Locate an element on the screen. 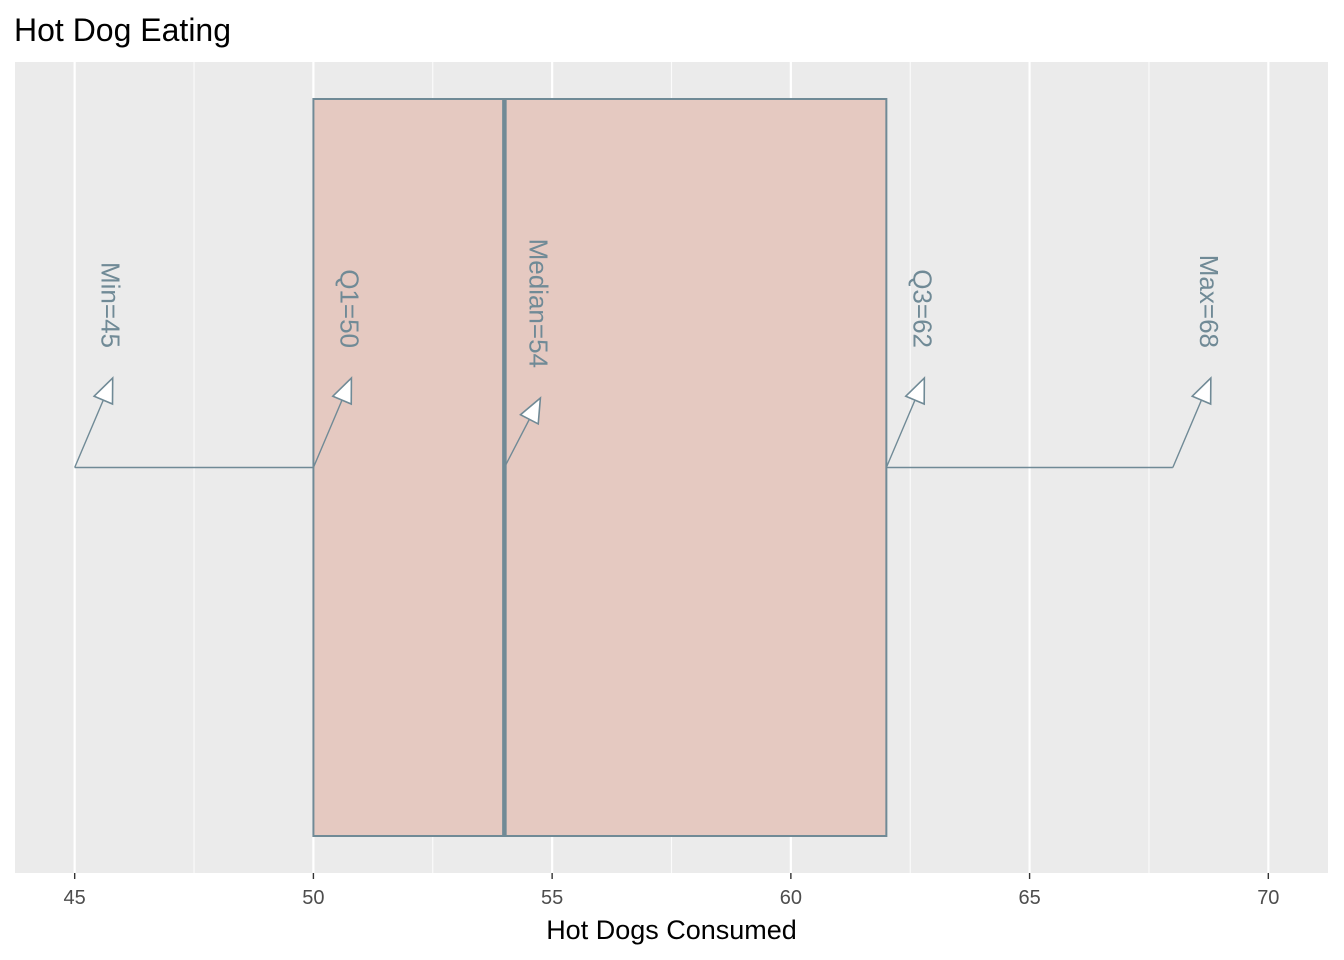  annotation-median: Median=54 is located at coordinates (528, 353).